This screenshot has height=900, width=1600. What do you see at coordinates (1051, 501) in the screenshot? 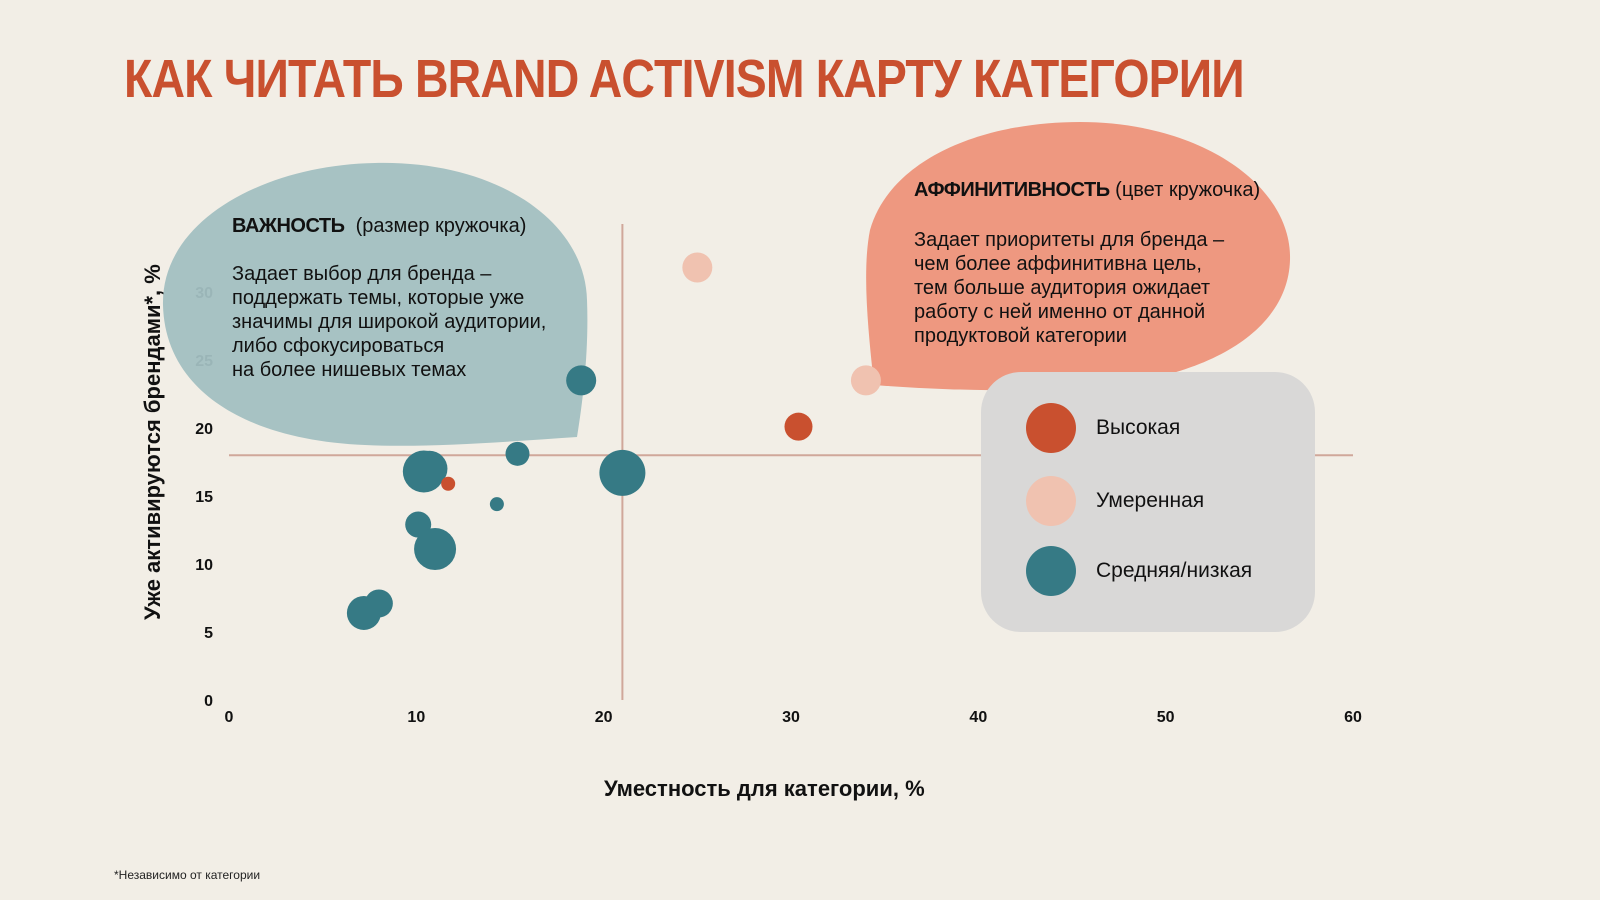
I see `legend-dot-moderate` at bounding box center [1051, 501].